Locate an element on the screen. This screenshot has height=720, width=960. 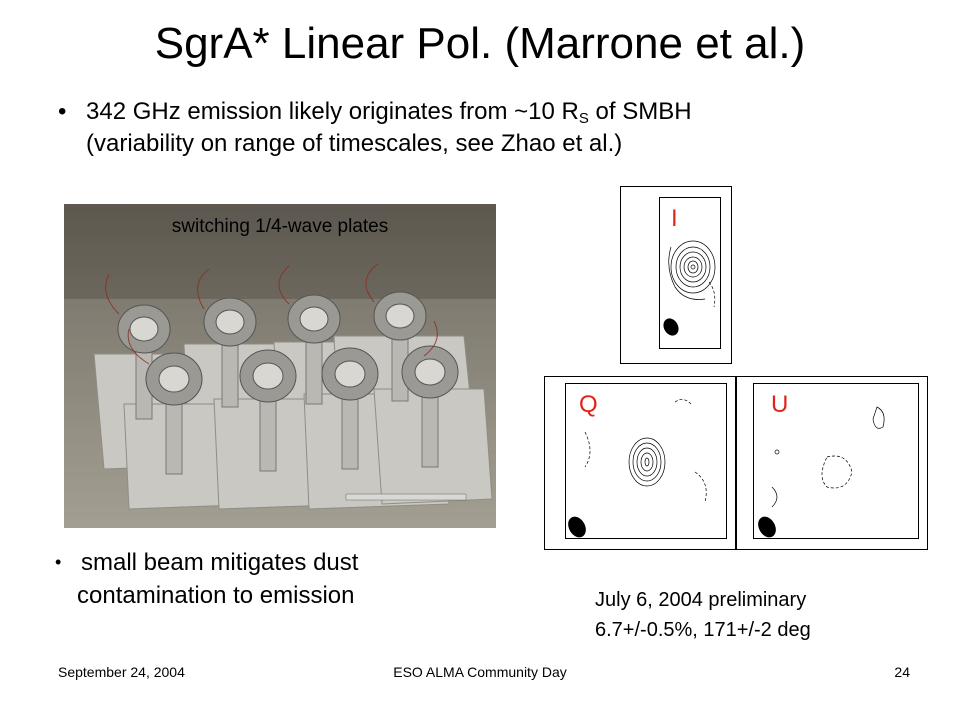
footer-date: September 24, 2004 is located at coordinates (121, 672).